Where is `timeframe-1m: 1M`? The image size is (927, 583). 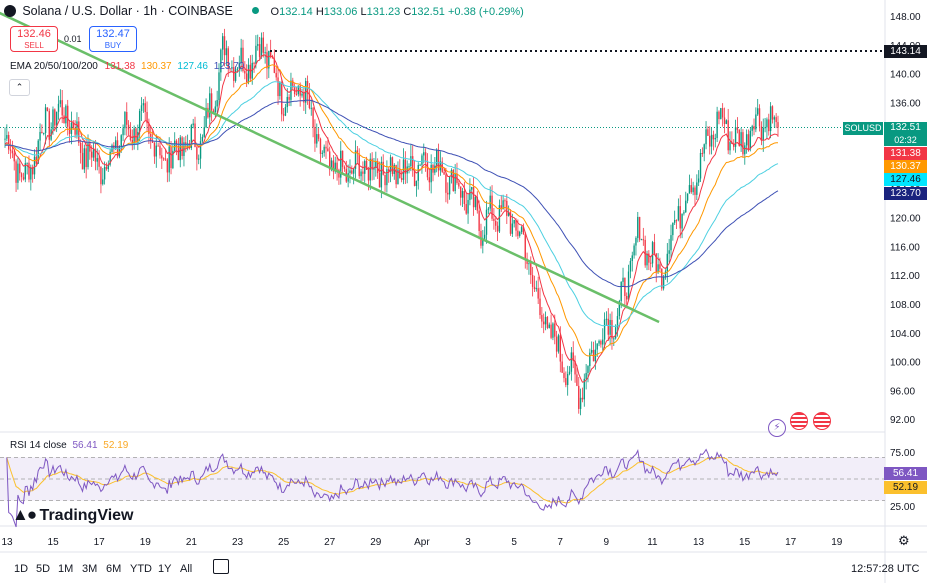 timeframe-1m: 1M is located at coordinates (66, 569).